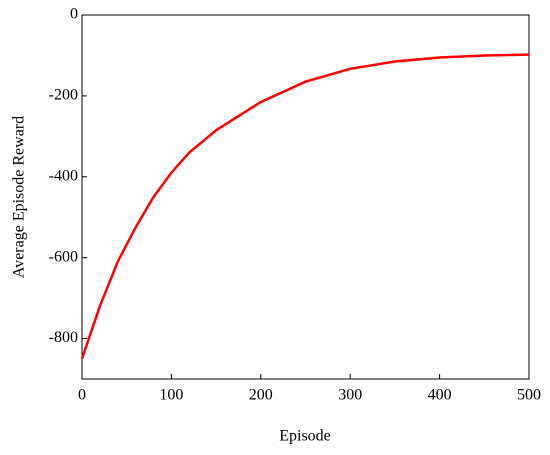  I want to click on x-tick-label: 100, so click(171, 395).